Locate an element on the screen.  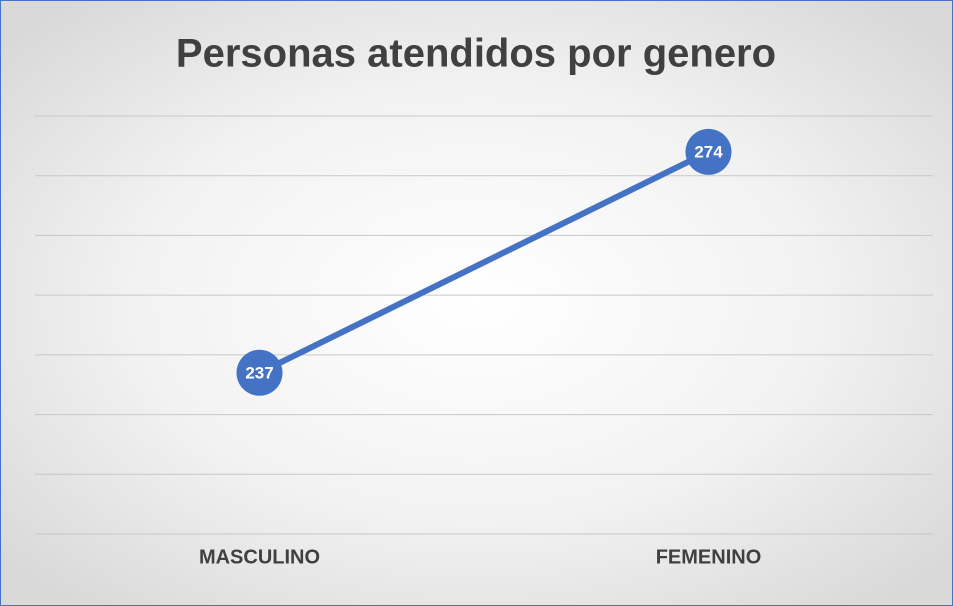
data-label: 274 is located at coordinates (708, 151).